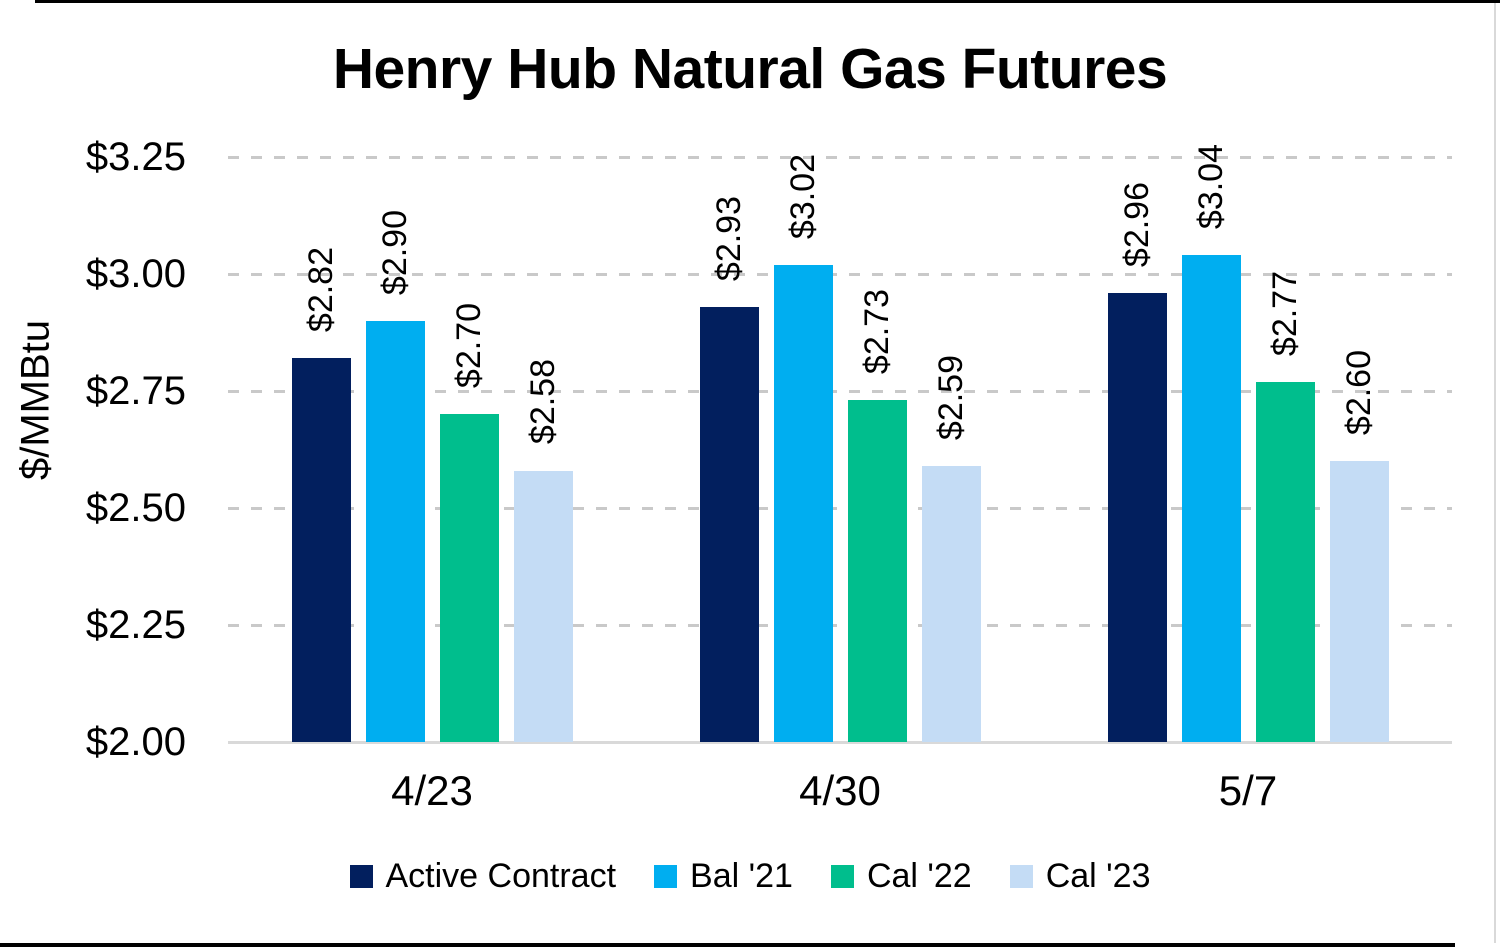 This screenshot has width=1500, height=947. Describe the element at coordinates (501, 876) in the screenshot. I see `legend-label: Active Contract` at that location.